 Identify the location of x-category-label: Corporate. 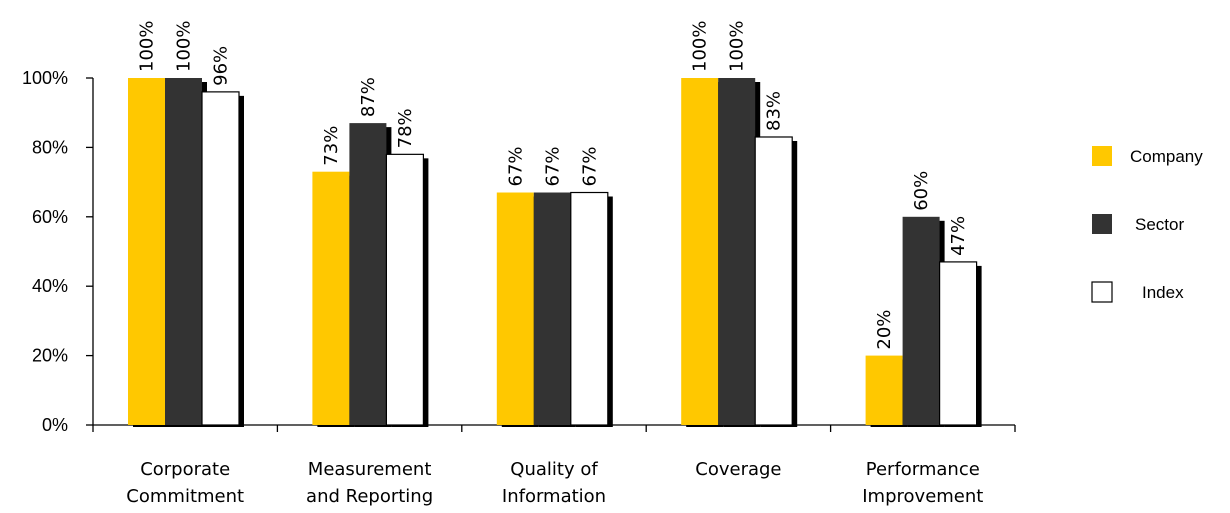
(185, 469).